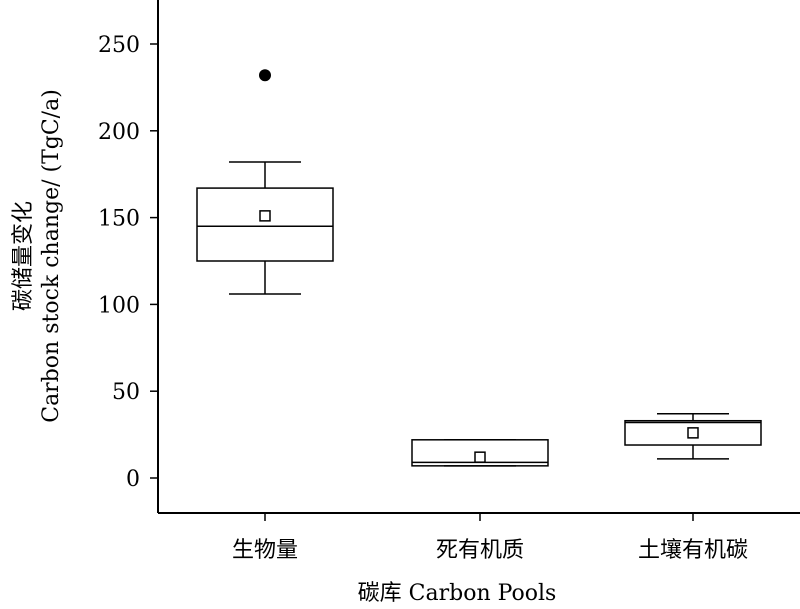 The image size is (800, 609). Describe the element at coordinates (265, 75) in the screenshot. I see `outlier-point` at that location.